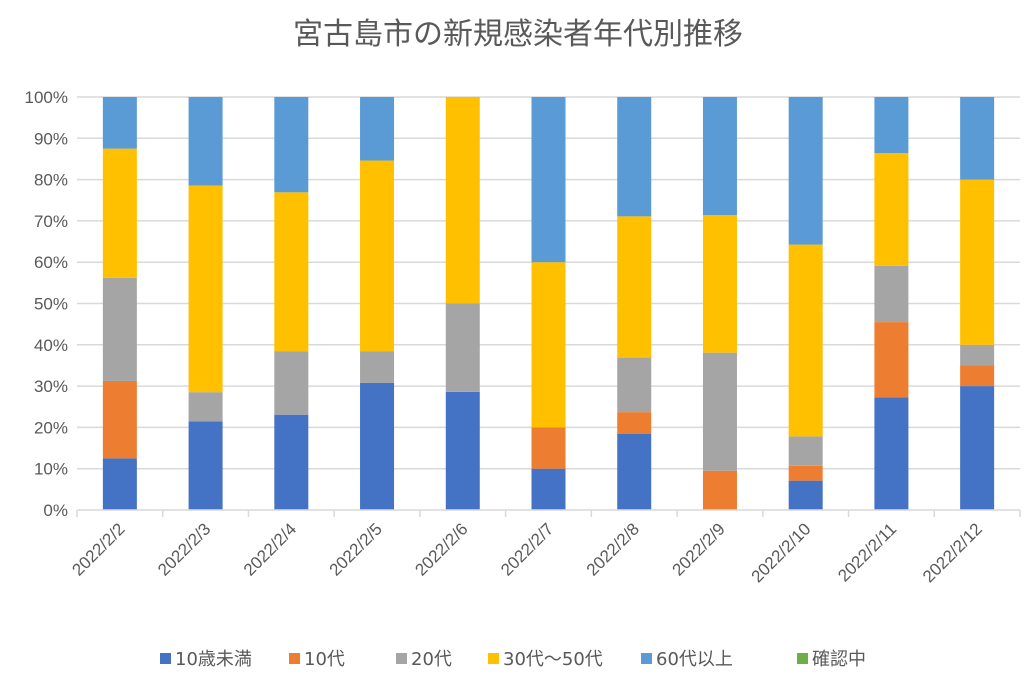 The width and height of the screenshot is (1036, 689). I want to click on y-tick-label: 80%, so click(51, 180).